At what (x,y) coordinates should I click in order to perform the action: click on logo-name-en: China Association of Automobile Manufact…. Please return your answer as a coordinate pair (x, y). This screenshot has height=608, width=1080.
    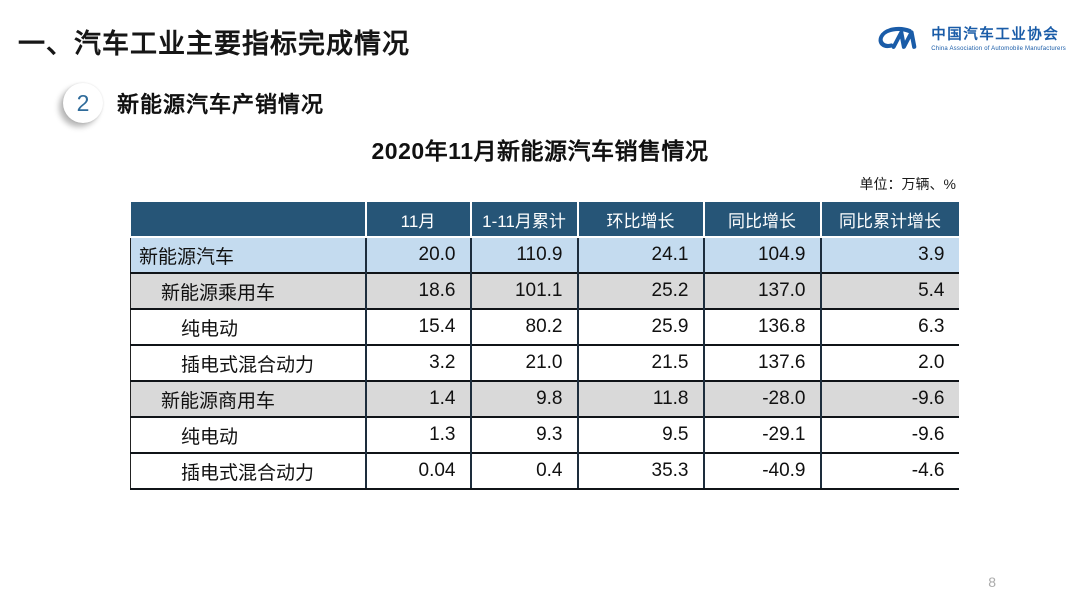
    Looking at the image, I should click on (998, 48).